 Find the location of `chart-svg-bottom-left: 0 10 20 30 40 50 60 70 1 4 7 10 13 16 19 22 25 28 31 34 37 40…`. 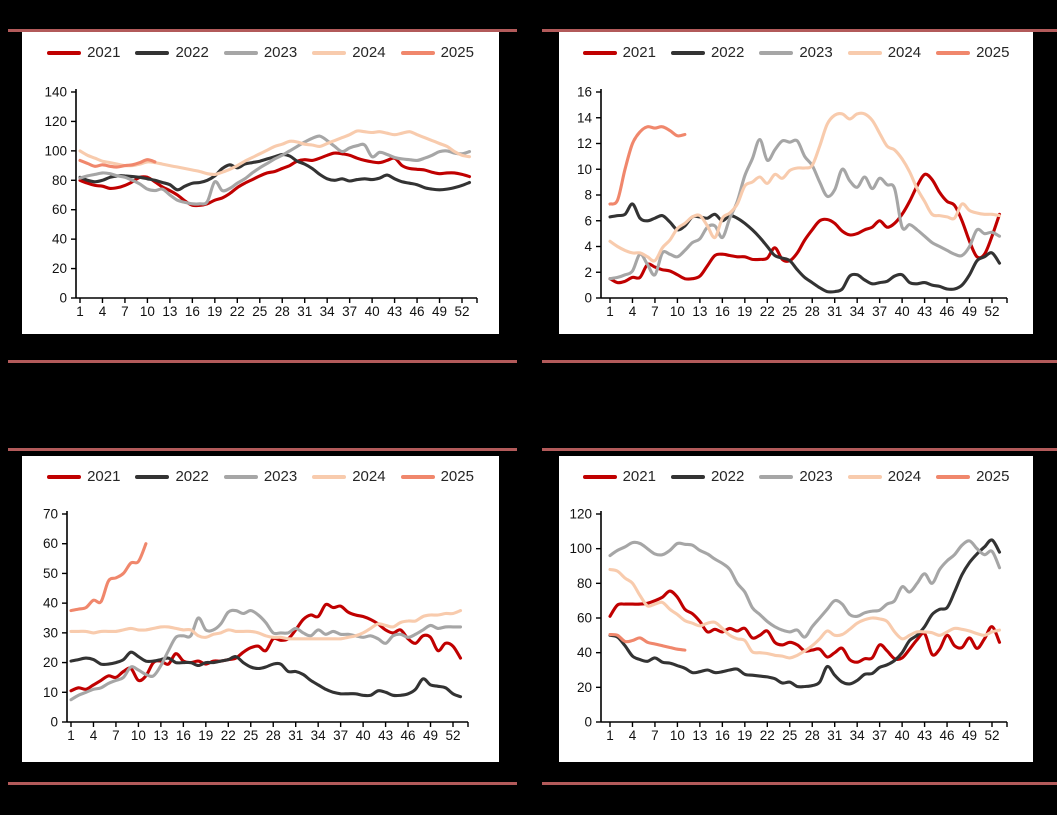

chart-svg-bottom-left: 0 10 20 30 40 50 60 70 1 4 7 10 13 16 19 22 25 28 31 34 37 40… is located at coordinates (256, 625).